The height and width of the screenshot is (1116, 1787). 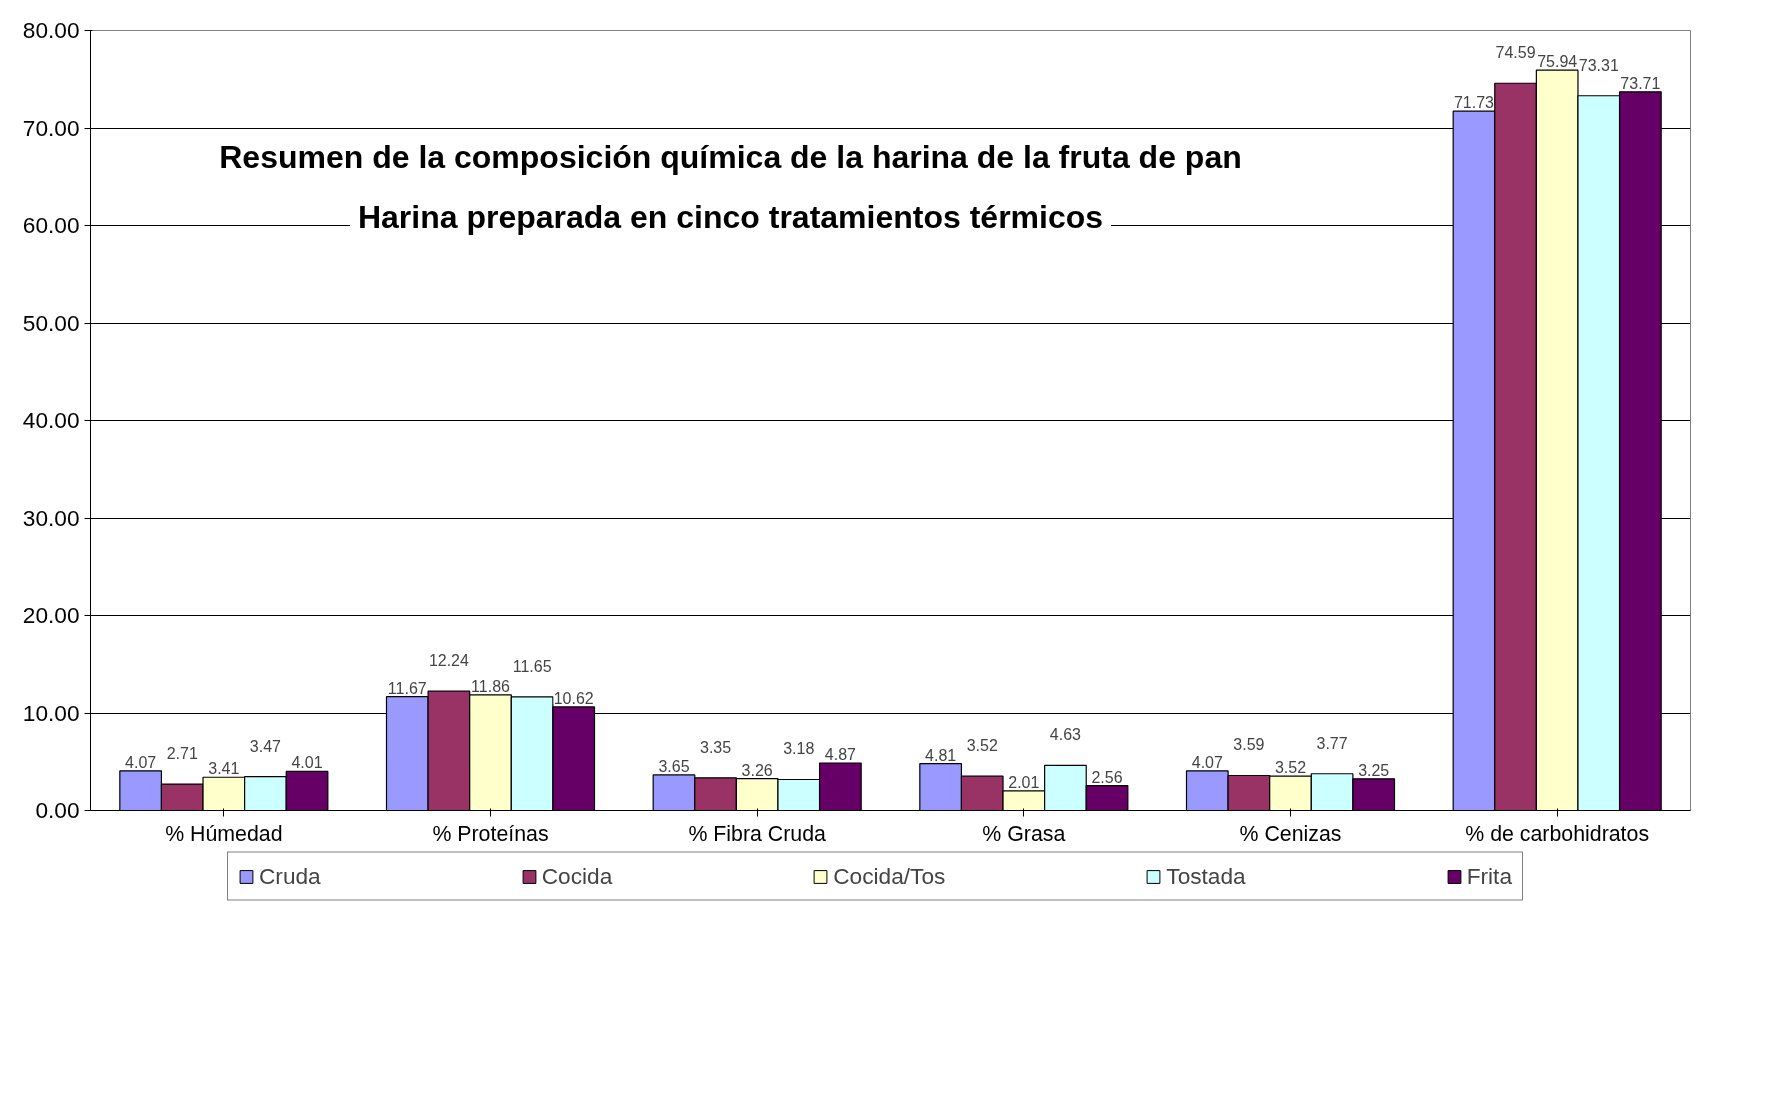 What do you see at coordinates (1290, 833) in the screenshot?
I see `x-tick-label: % Cenizas` at bounding box center [1290, 833].